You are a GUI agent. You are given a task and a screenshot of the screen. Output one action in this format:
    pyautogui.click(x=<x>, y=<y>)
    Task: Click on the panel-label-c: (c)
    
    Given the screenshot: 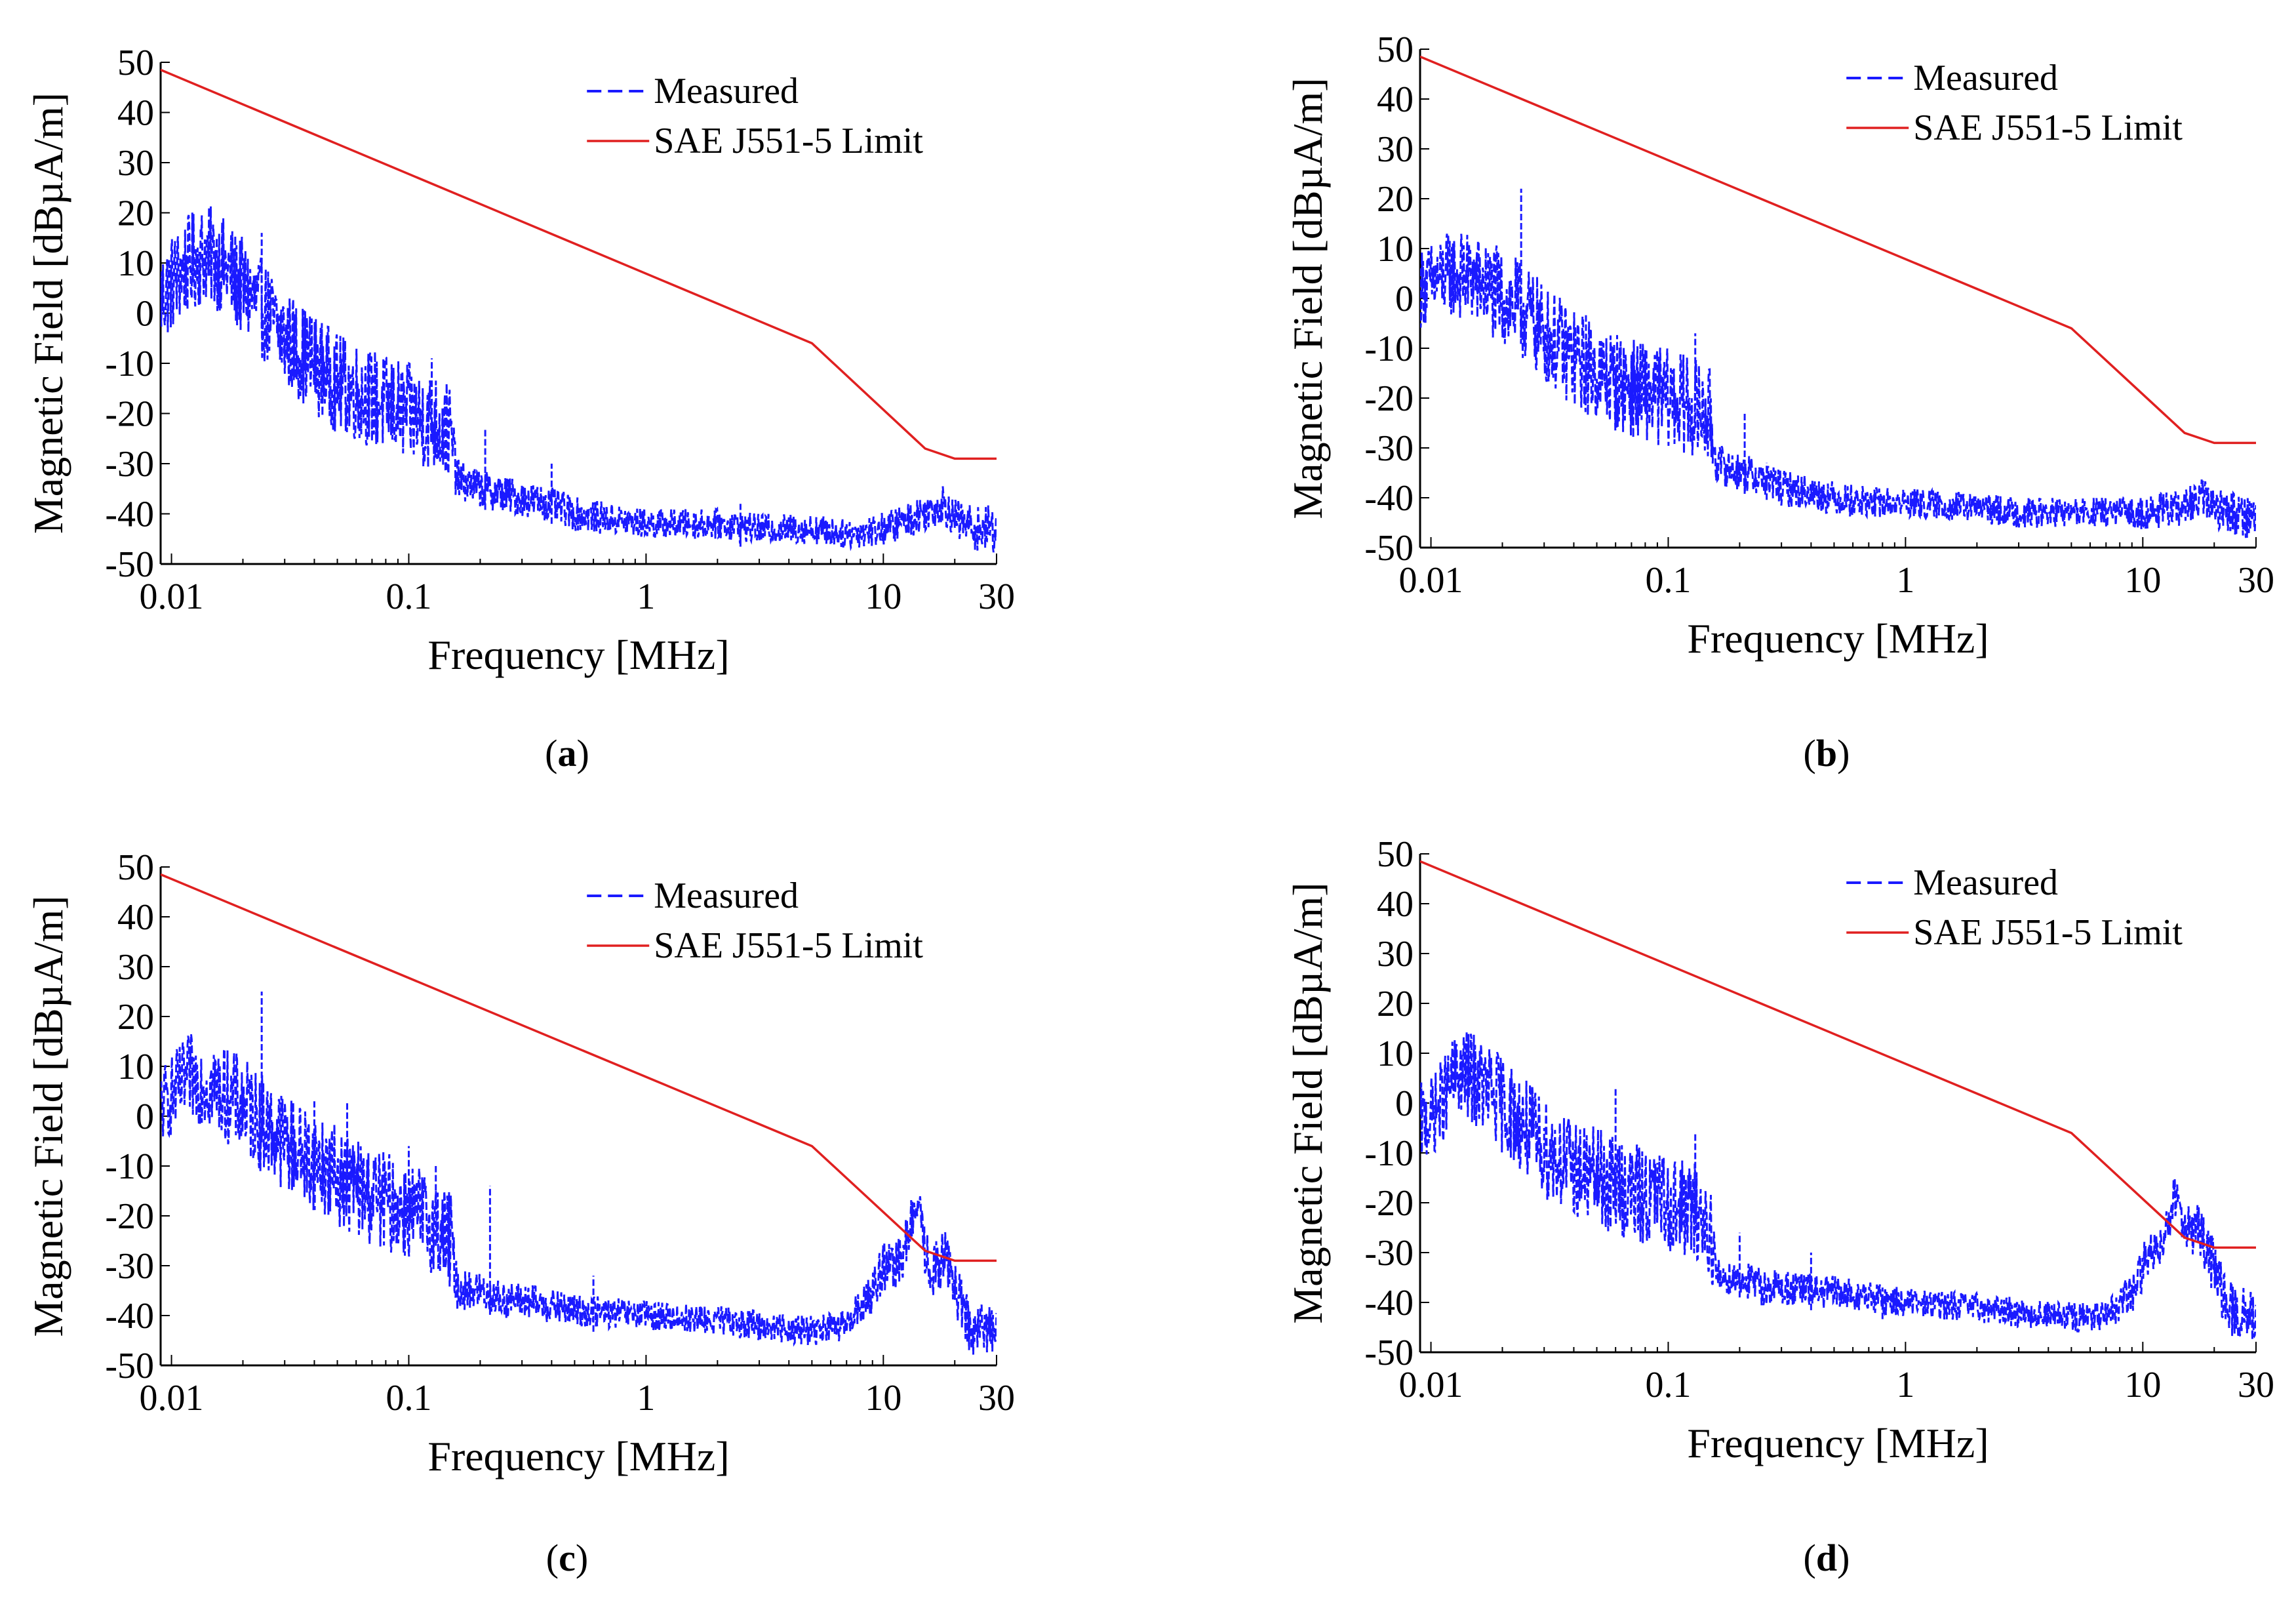 What is the action you would take?
    pyautogui.click(x=567, y=1558)
    